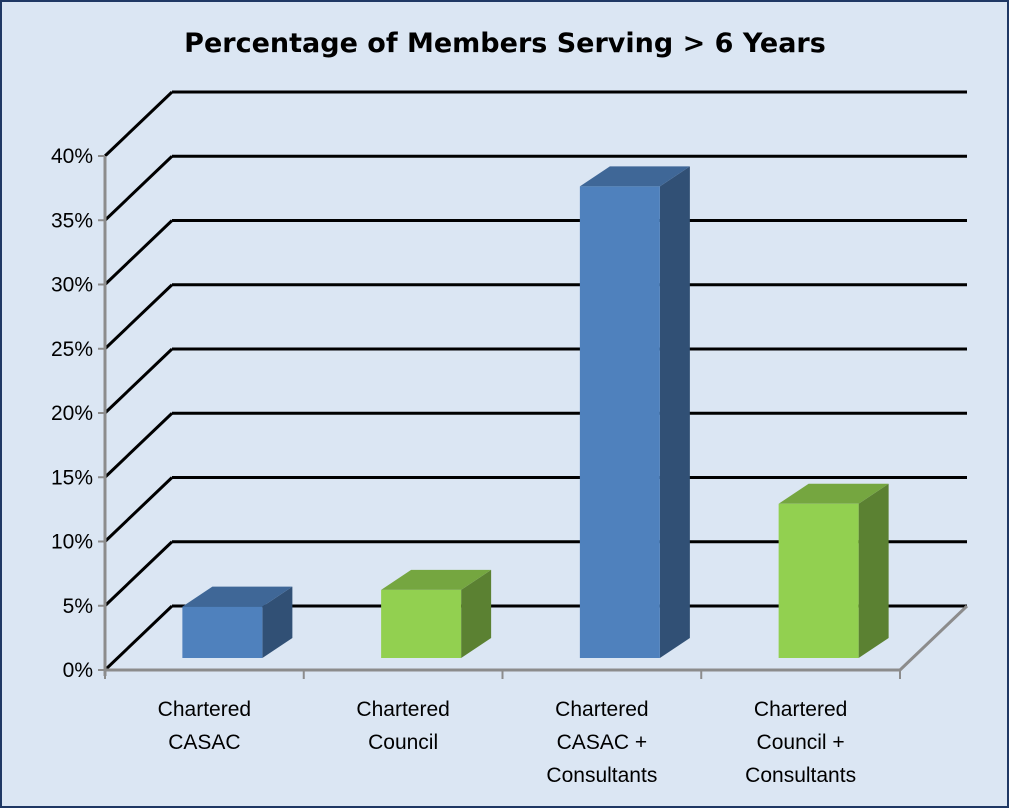  What do you see at coordinates (72, 285) in the screenshot?
I see `y-tick-label: 30%` at bounding box center [72, 285].